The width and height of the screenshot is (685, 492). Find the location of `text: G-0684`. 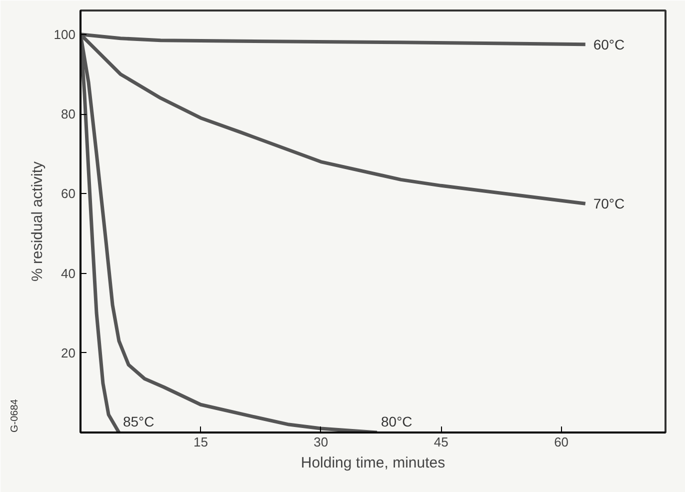

text: G-0684 is located at coordinates (15, 415).